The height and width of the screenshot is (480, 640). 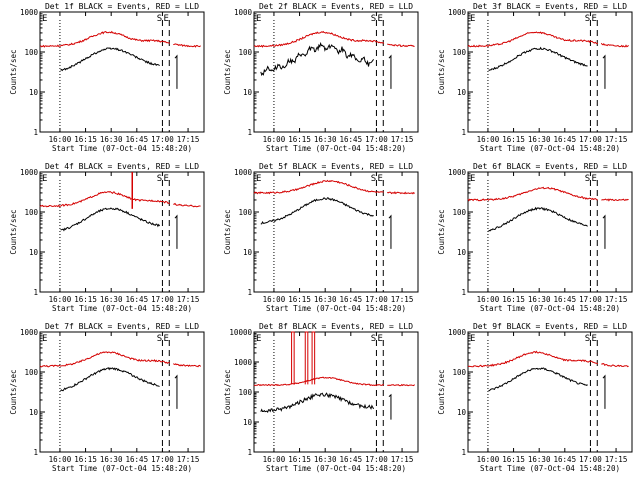 What do you see at coordinates (550, 166) in the screenshot?
I see `panel-title: Det 6f BLACK = Events, RED = LLD` at bounding box center [550, 166].